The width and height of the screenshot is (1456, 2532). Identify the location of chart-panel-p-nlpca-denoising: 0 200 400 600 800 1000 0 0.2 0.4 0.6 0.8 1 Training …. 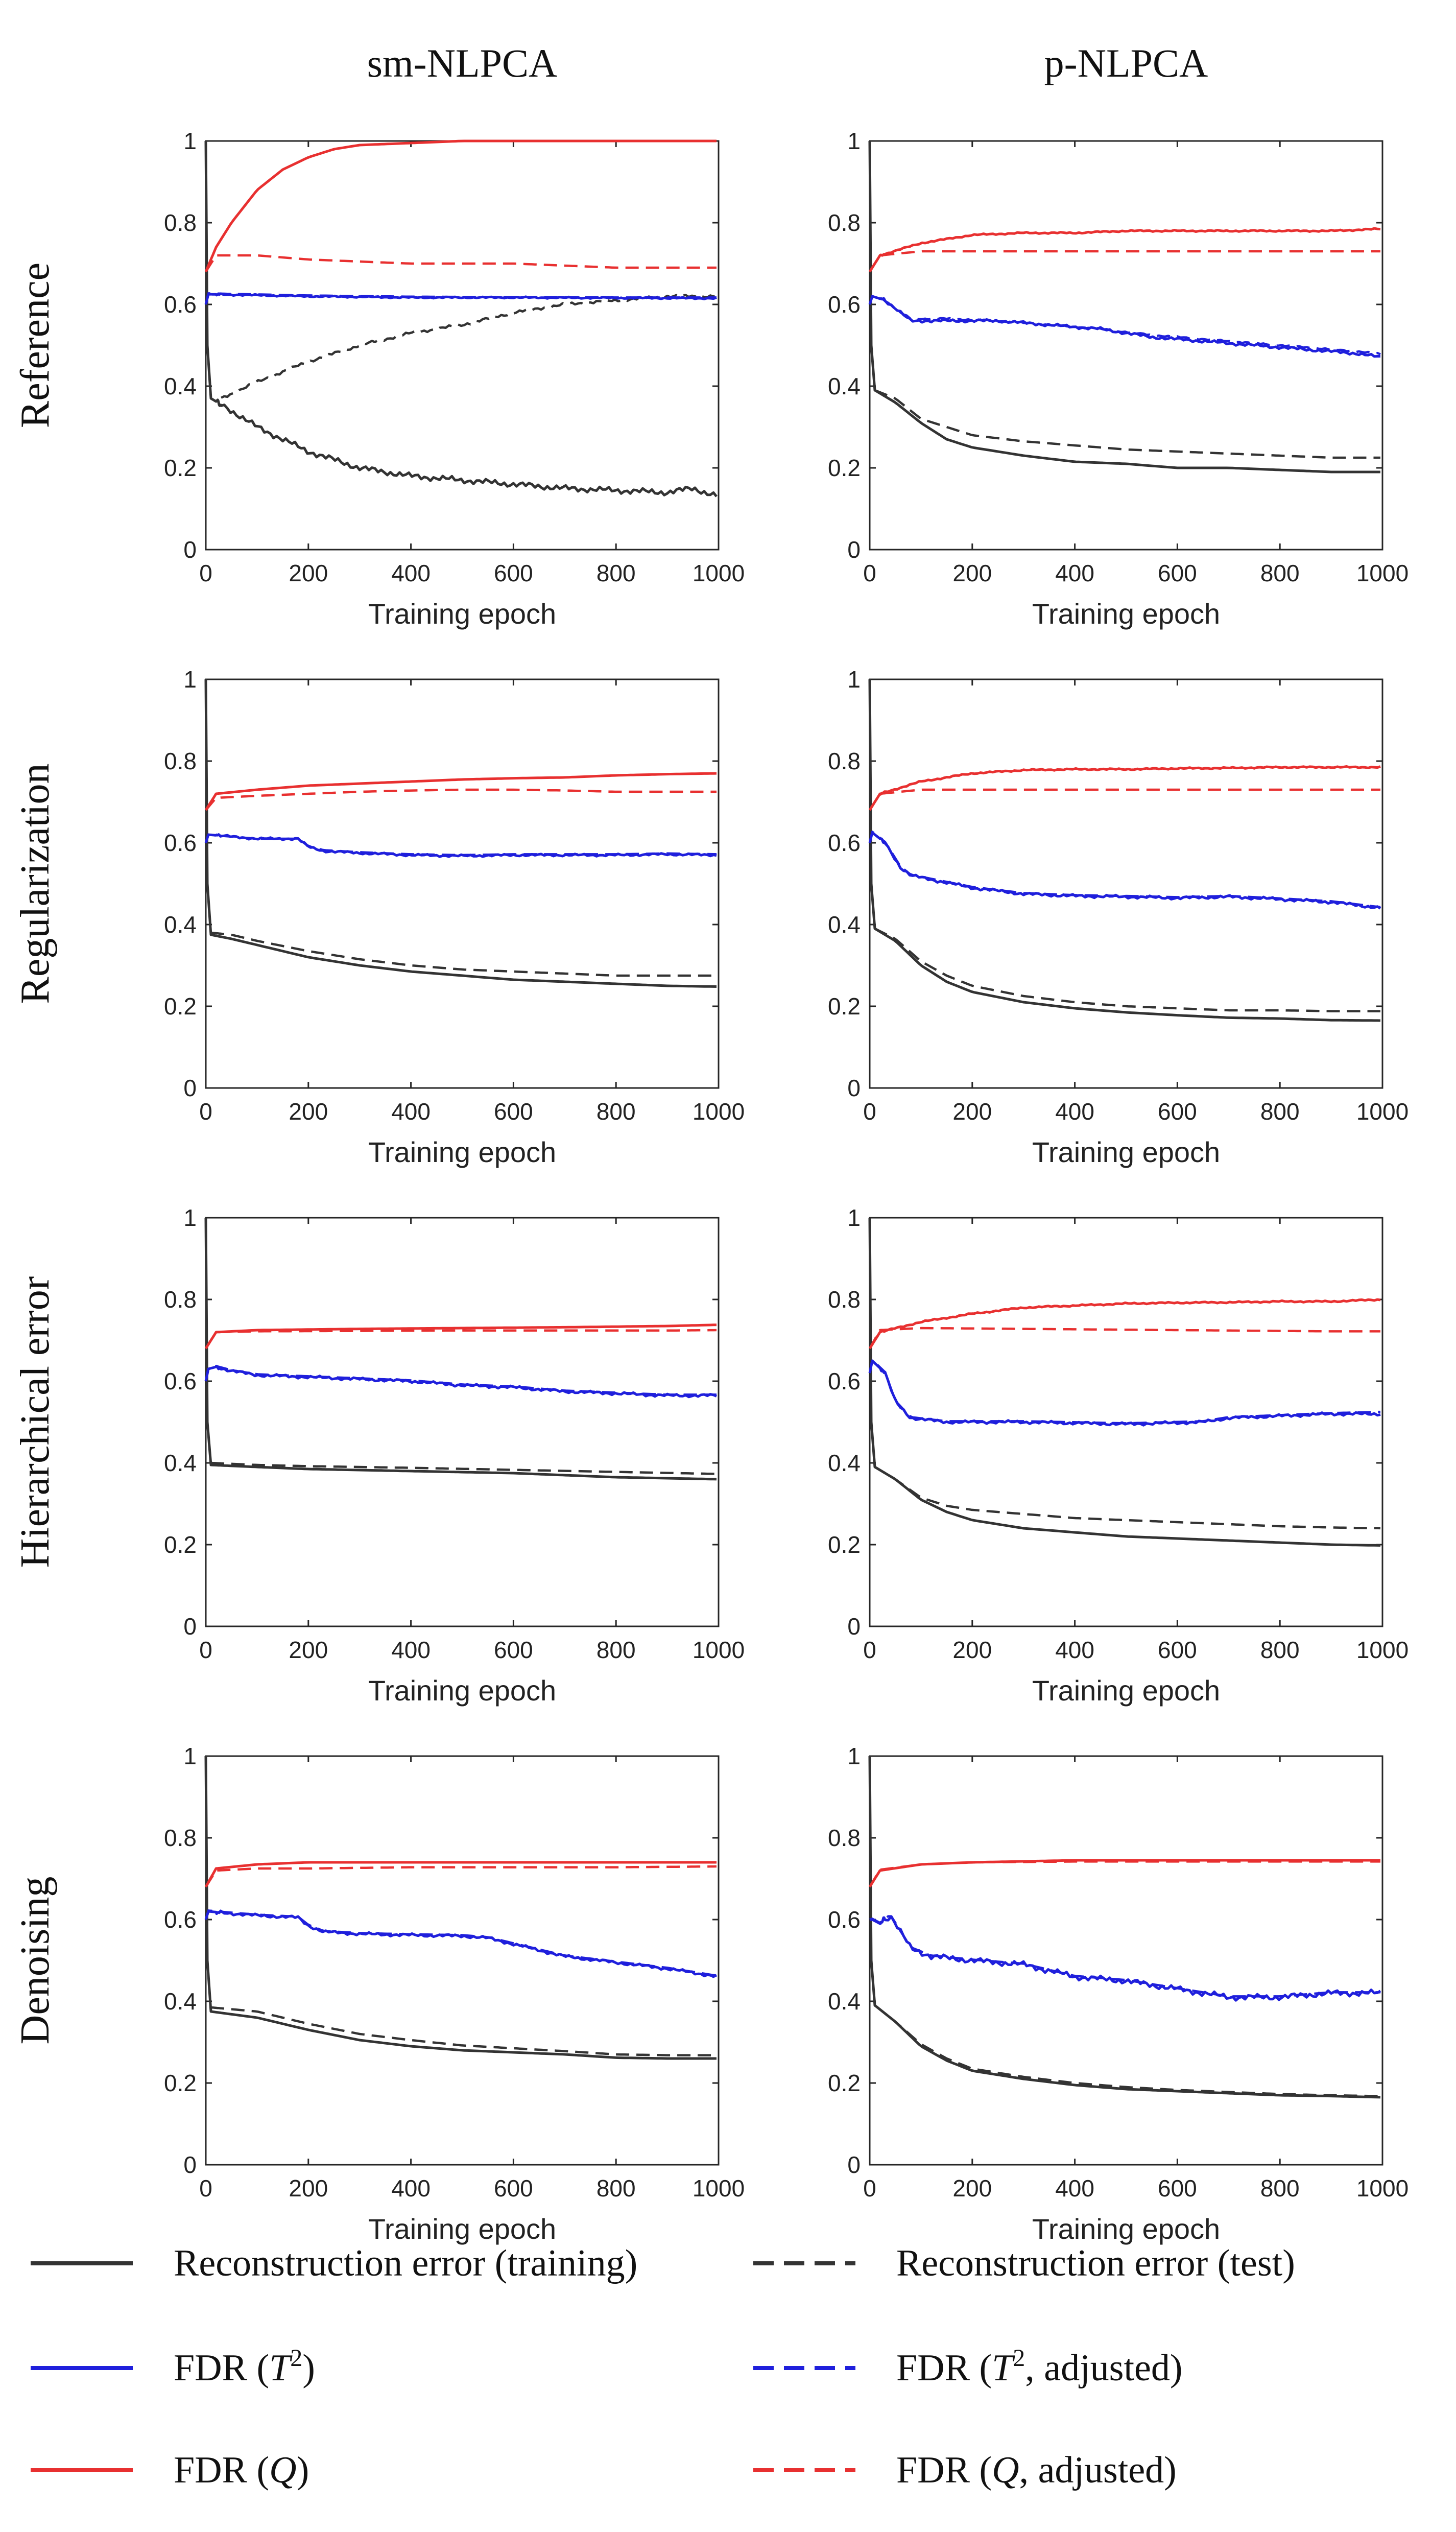
(1118, 1994).